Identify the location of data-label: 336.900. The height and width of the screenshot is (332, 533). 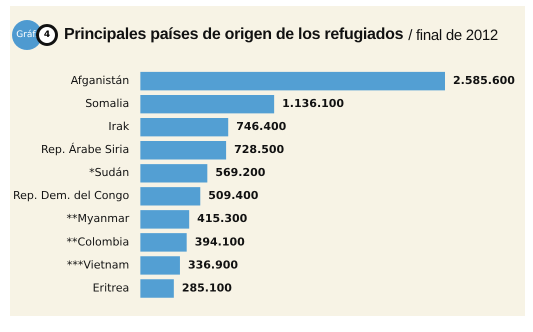
(213, 265).